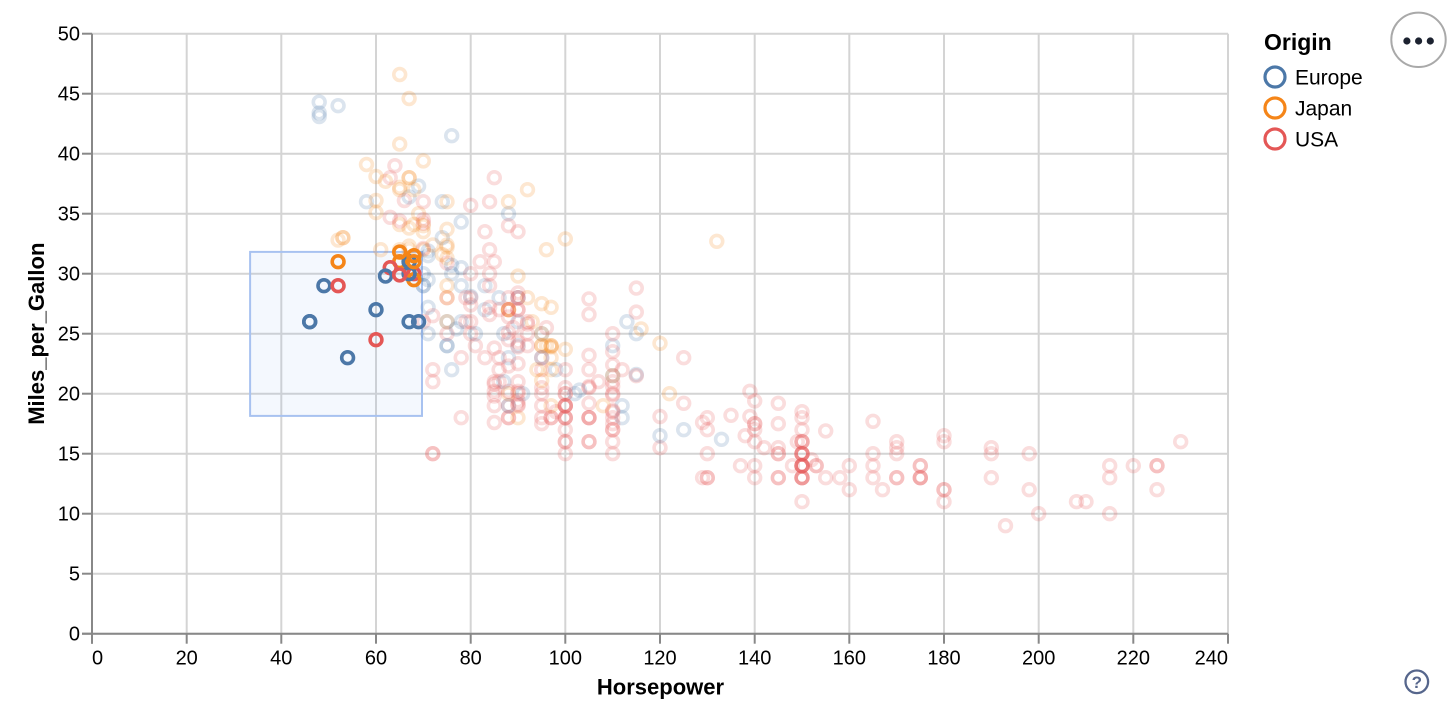 Image resolution: width=1454 pixels, height=712 pixels. Describe the element at coordinates (849, 659) in the screenshot. I see `svg-text: 160` at that location.